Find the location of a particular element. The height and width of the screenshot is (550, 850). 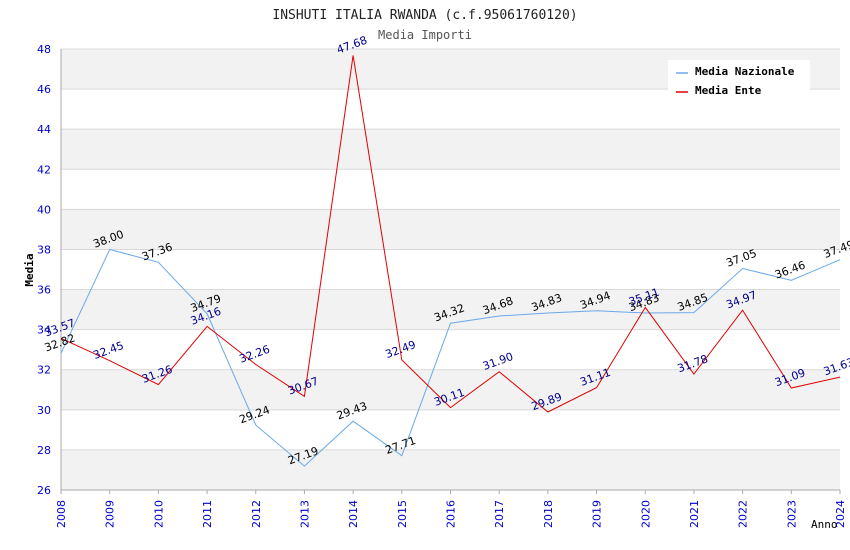

legend-label-media-nazionale: Media Nazionale is located at coordinates (745, 71).